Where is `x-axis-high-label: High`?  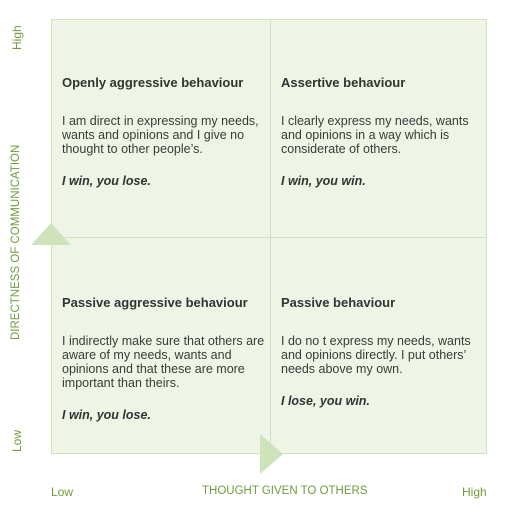
x-axis-high-label: High is located at coordinates (474, 492).